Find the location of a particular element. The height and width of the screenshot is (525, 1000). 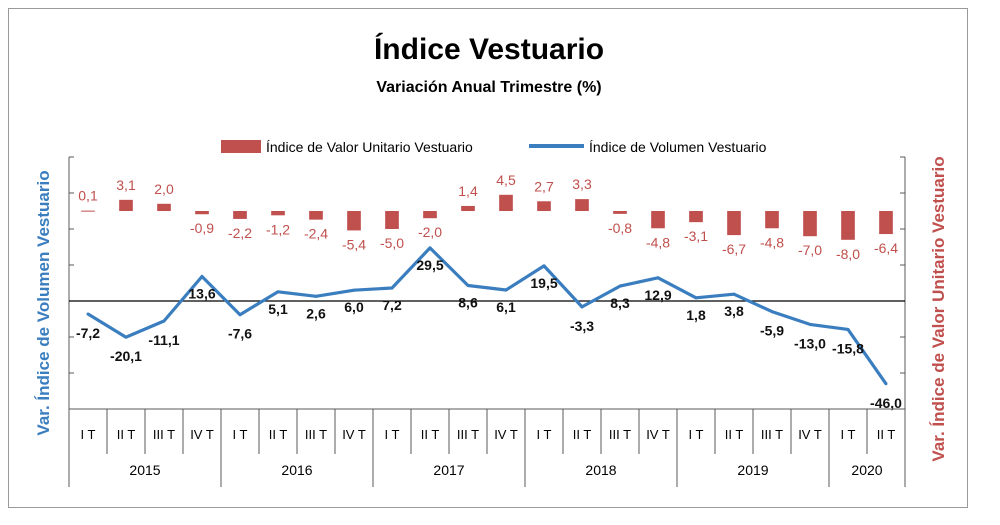

legend-line-label: Índice de Volumen Vestuario is located at coordinates (678, 147).